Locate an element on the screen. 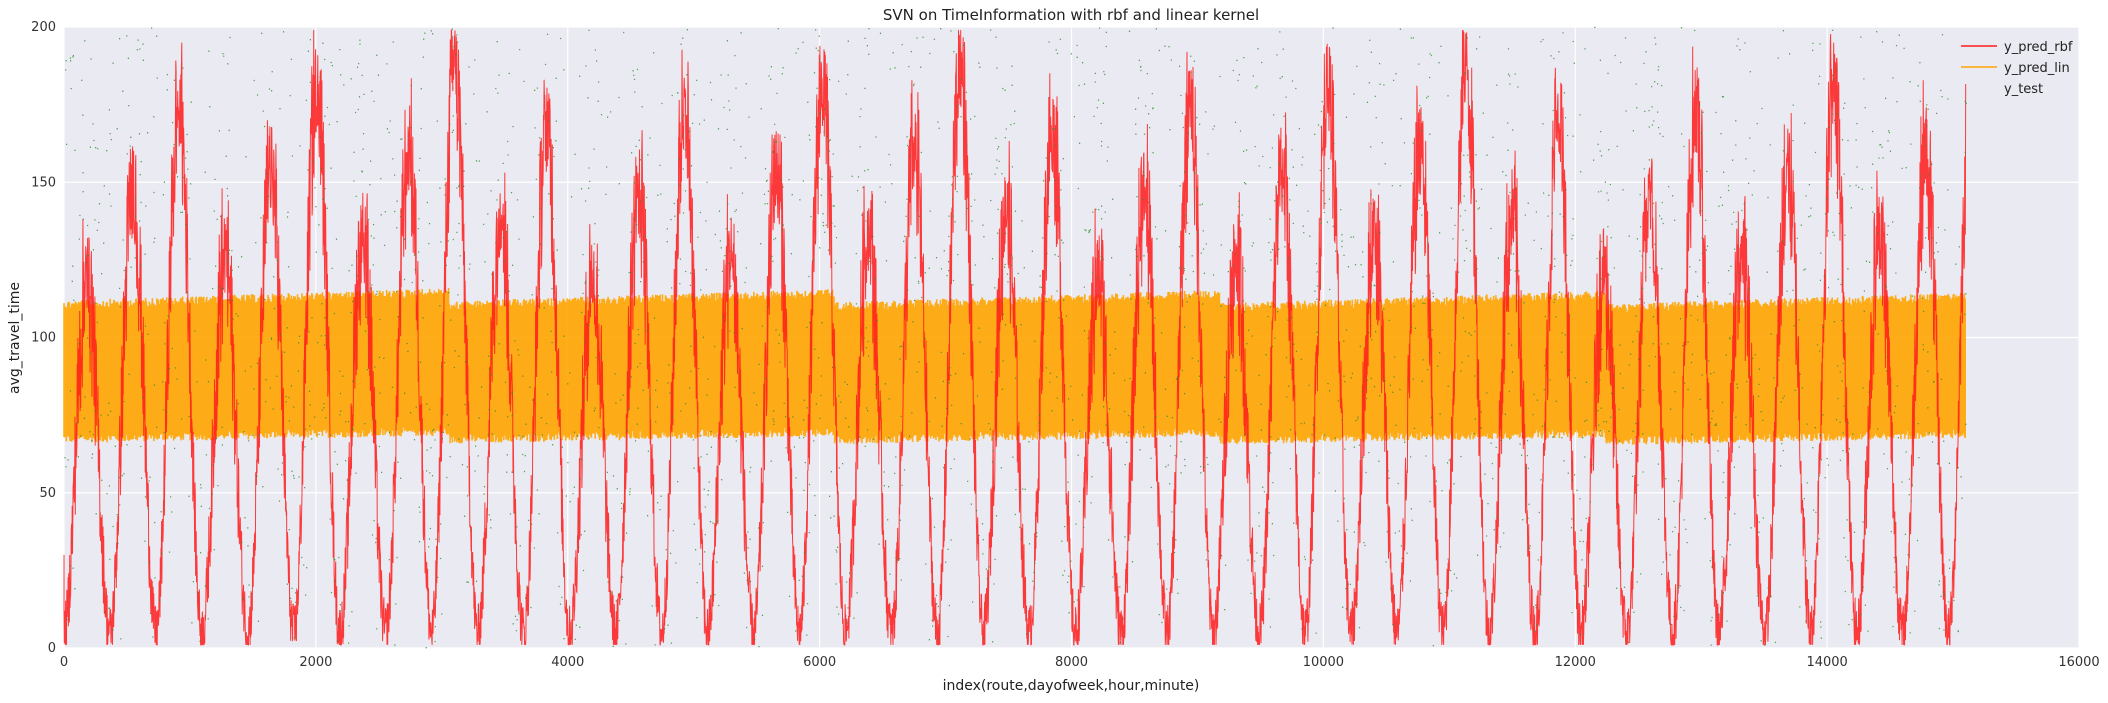 Image resolution: width=2108 pixels, height=703 pixels. y-tick-label: 100 is located at coordinates (43, 338).